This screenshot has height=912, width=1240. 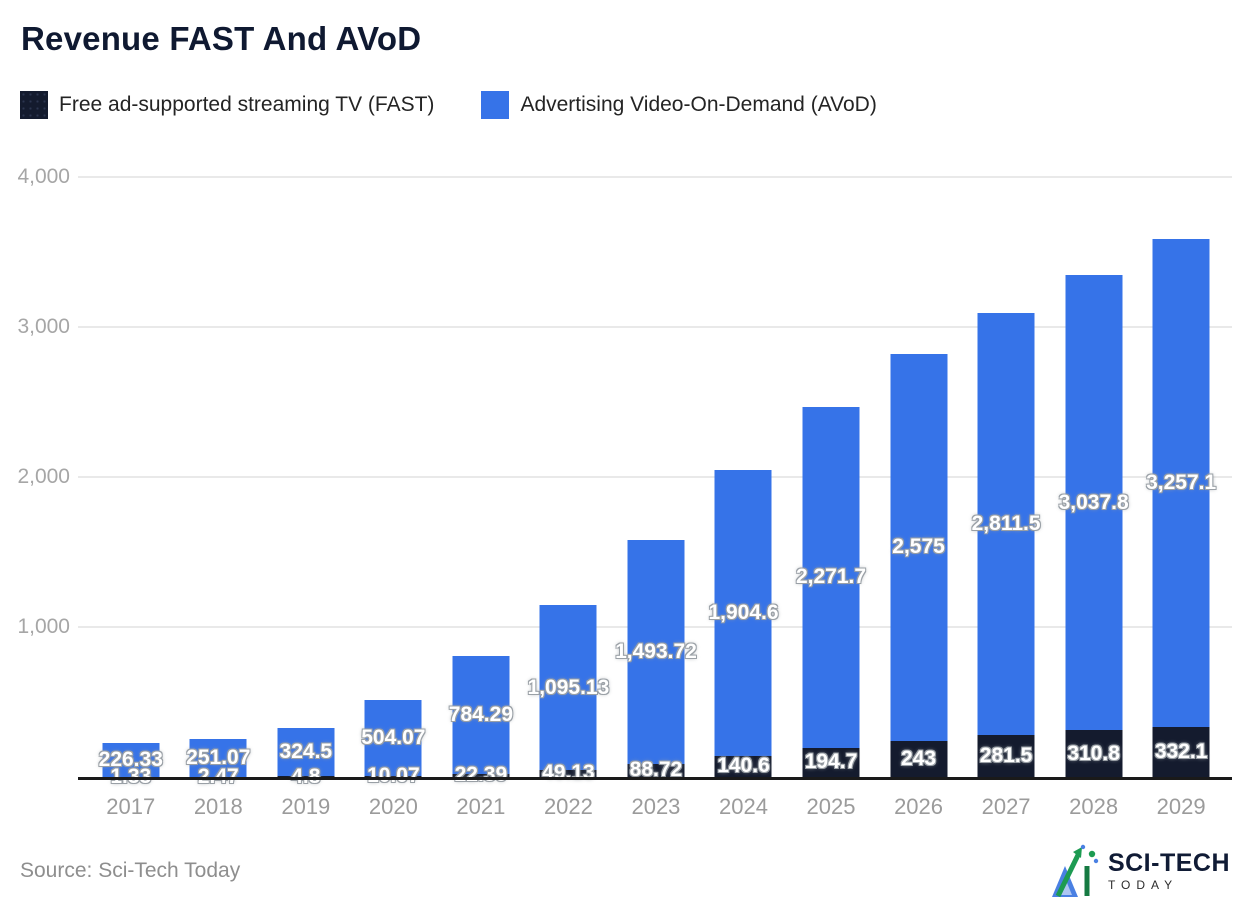 I want to click on fast-value-label: 310.8, so click(x=1093, y=753).